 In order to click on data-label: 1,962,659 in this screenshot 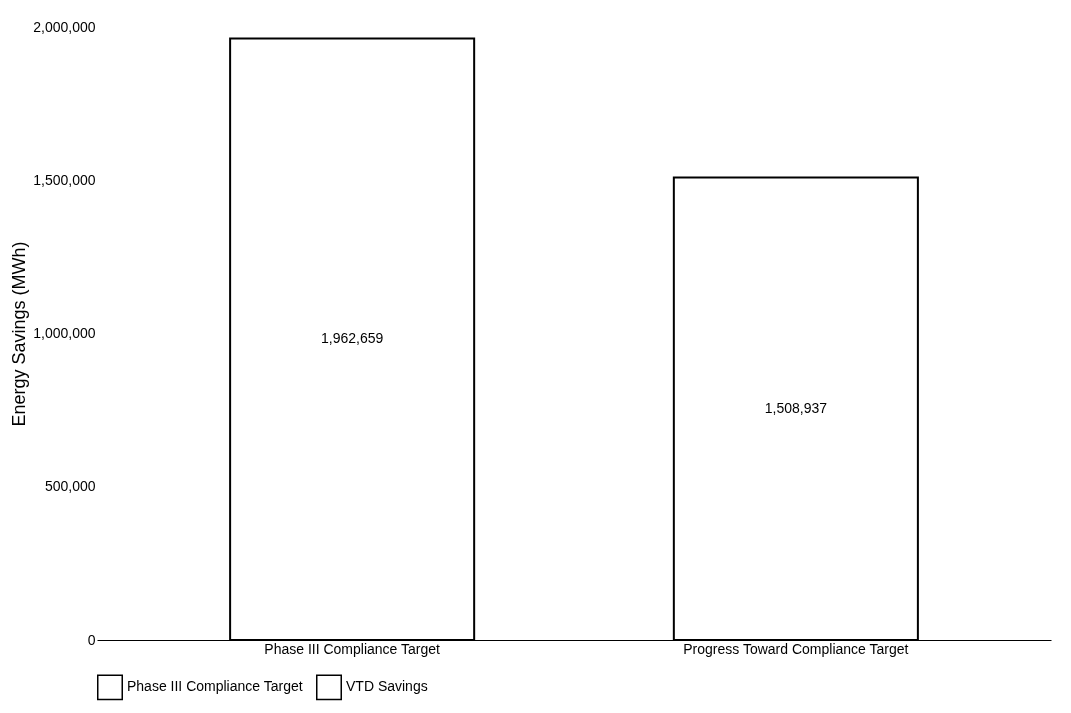, I will do `click(352, 338)`.